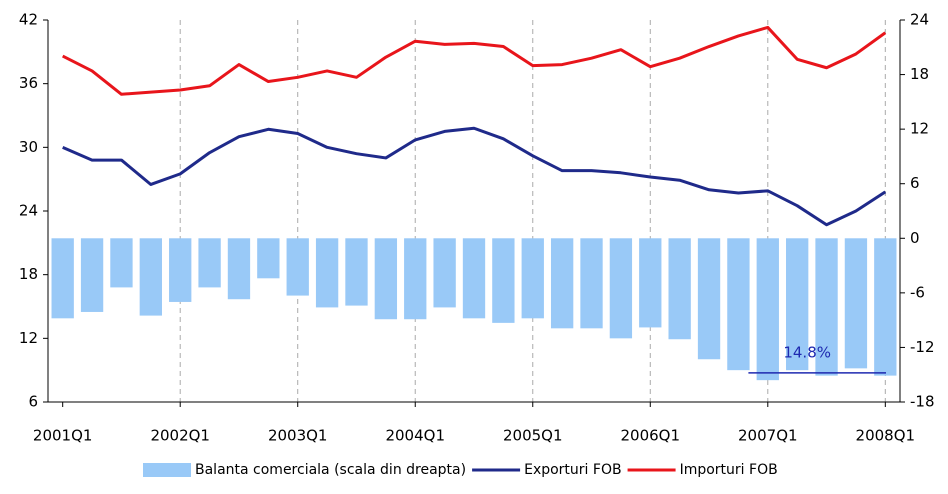 Image resolution: width=948 pixels, height=494 pixels. Describe the element at coordinates (415, 436) in the screenshot. I see `x-tick-label: 2004Q1` at that location.